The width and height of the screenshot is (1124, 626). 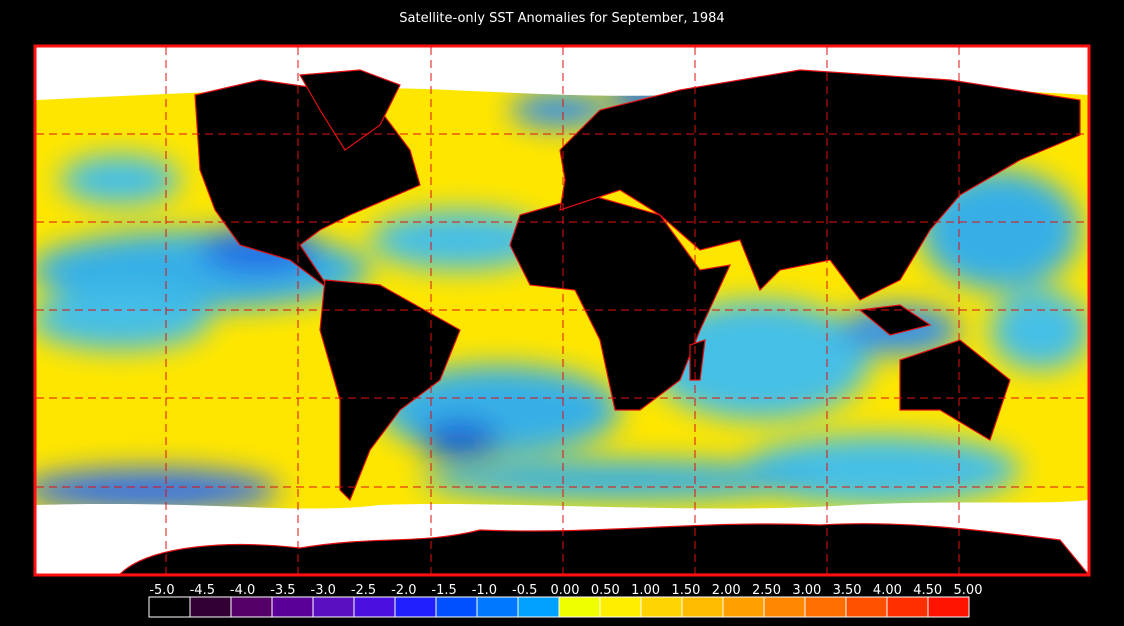 I want to click on colorbar-label: 2.50, so click(x=766, y=590).